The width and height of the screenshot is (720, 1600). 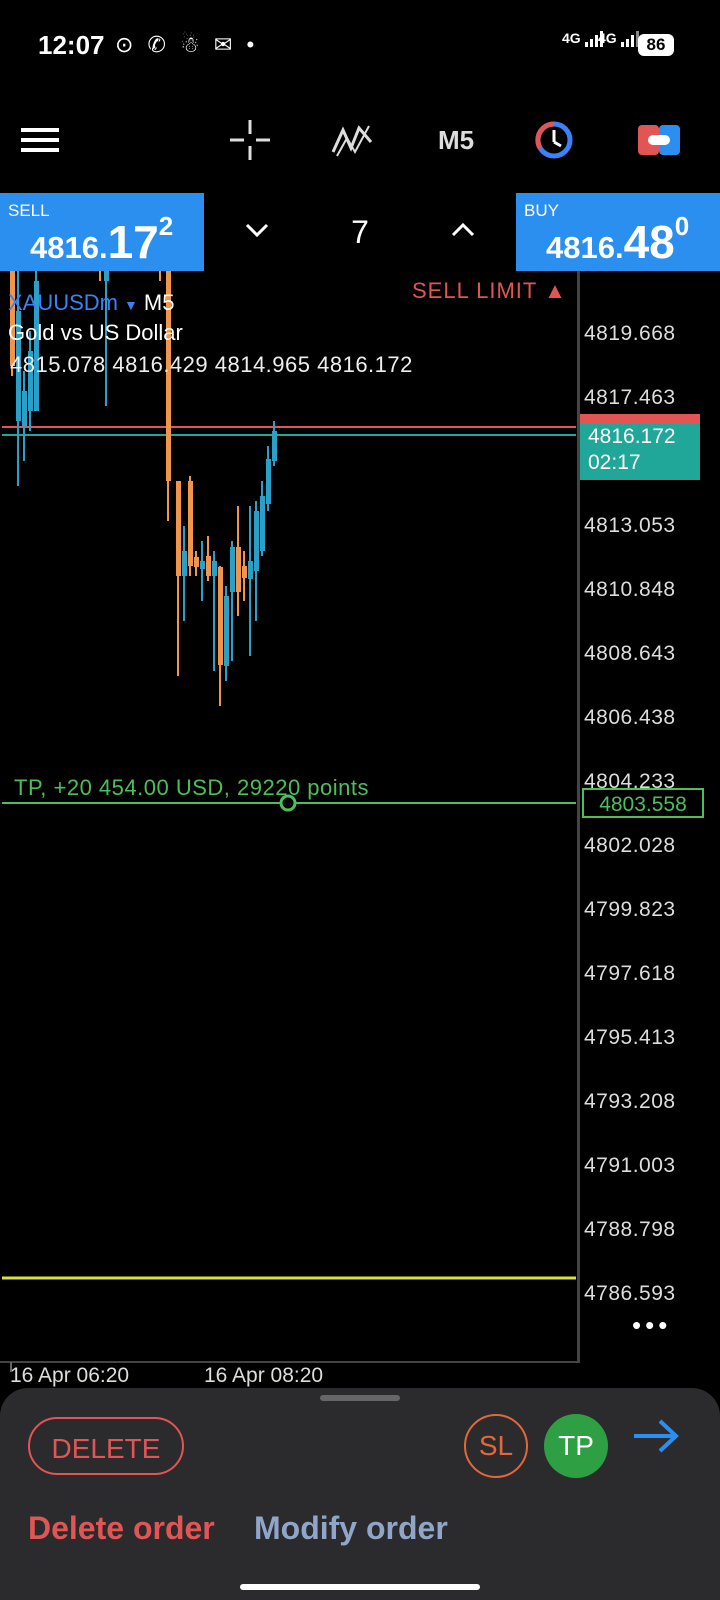 I want to click on sell-price: 4816.172, so click(x=102, y=239).